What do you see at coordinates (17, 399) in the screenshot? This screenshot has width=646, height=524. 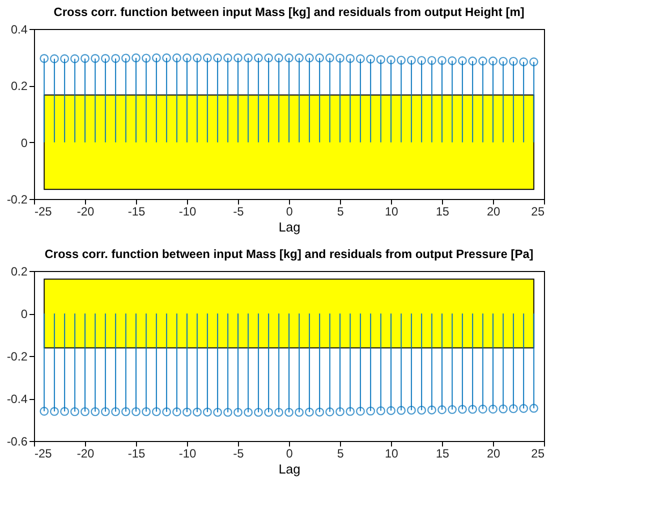 I see `y-tick-label: -0.4` at bounding box center [17, 399].